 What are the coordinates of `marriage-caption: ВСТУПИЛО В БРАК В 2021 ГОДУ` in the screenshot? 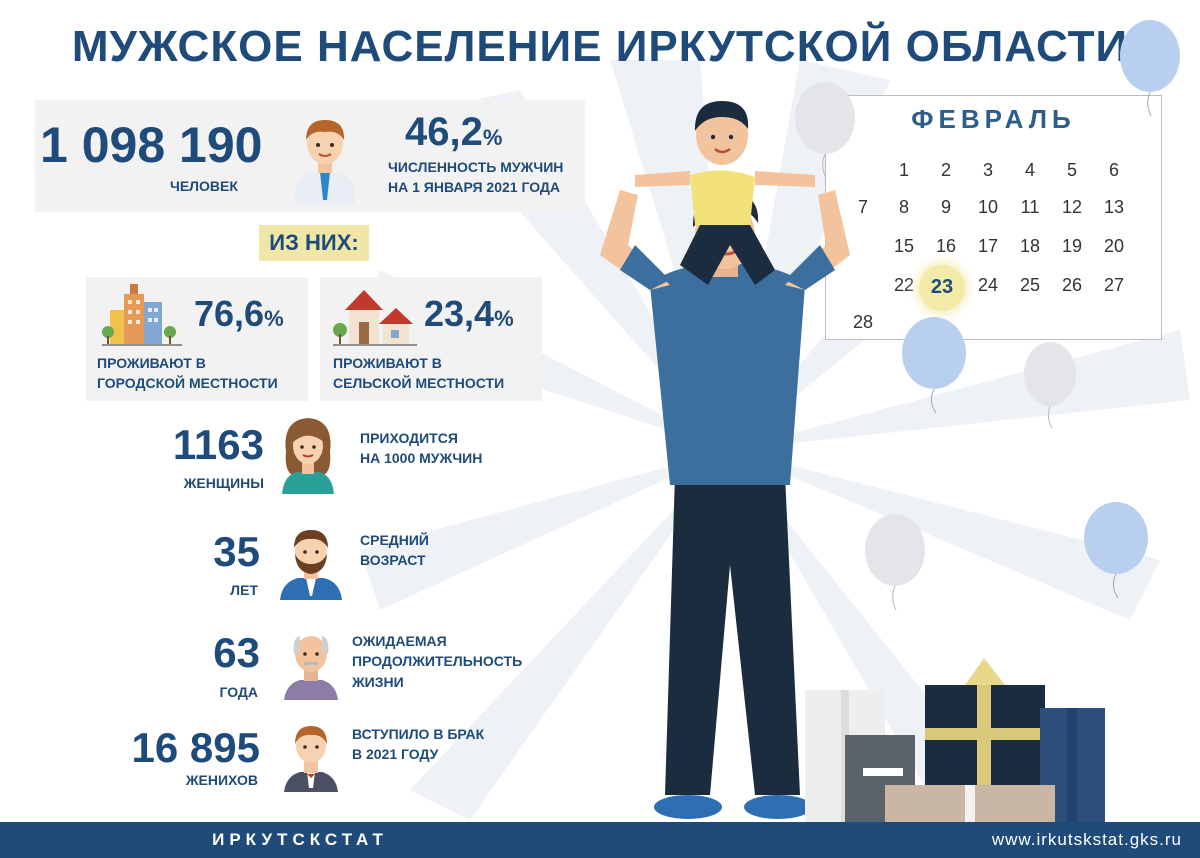 It's located at (418, 744).